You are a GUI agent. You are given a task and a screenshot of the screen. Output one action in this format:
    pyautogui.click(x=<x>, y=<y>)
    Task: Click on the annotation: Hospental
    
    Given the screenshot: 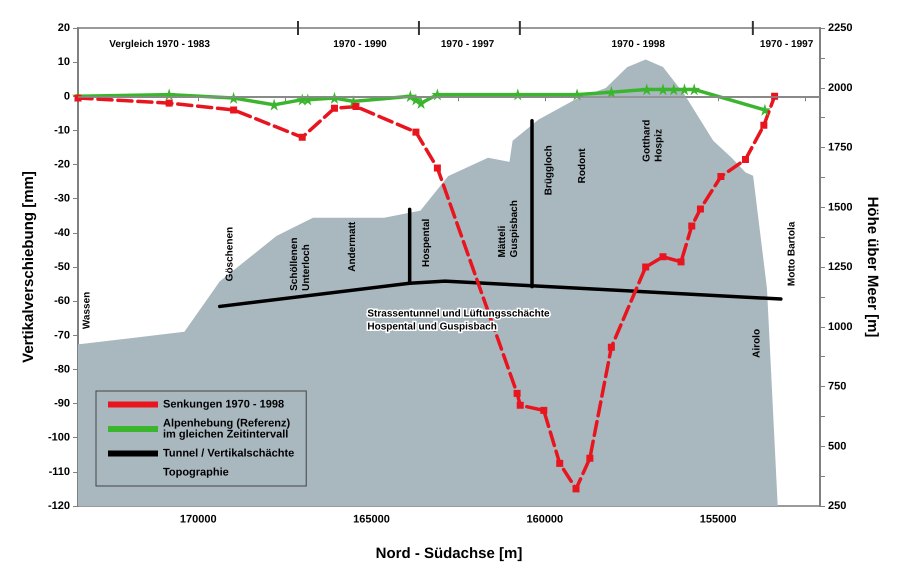 What is the action you would take?
    pyautogui.click(x=426, y=242)
    